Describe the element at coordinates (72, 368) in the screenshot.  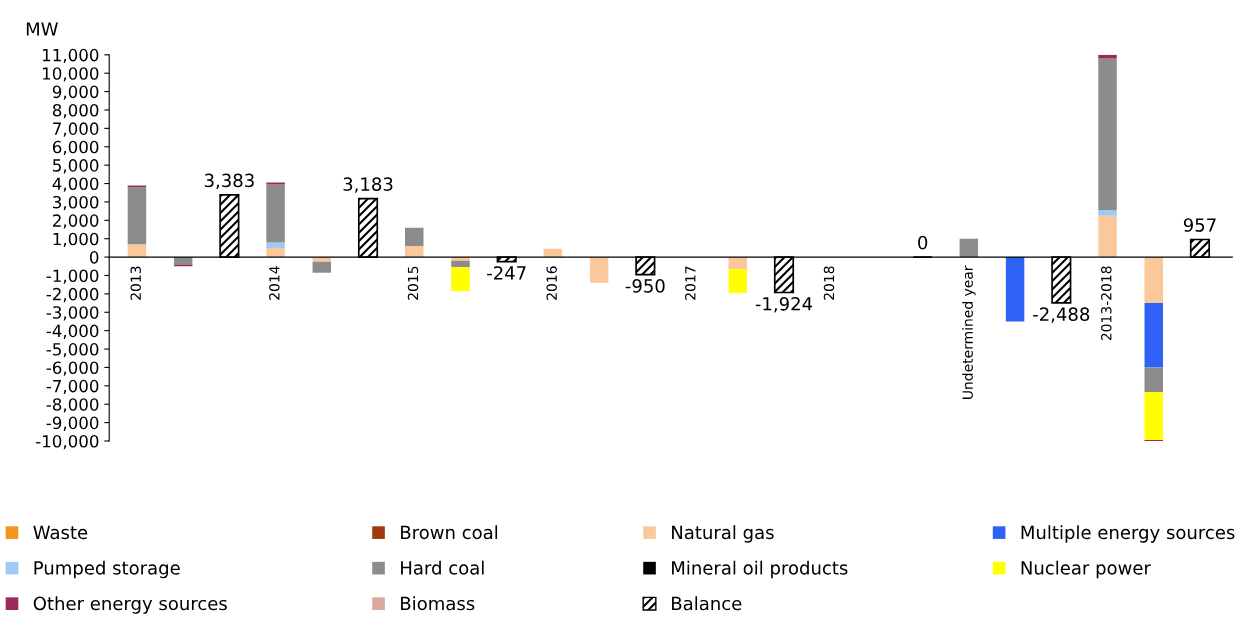
I see `y-tick-label: -6,000` at that location.